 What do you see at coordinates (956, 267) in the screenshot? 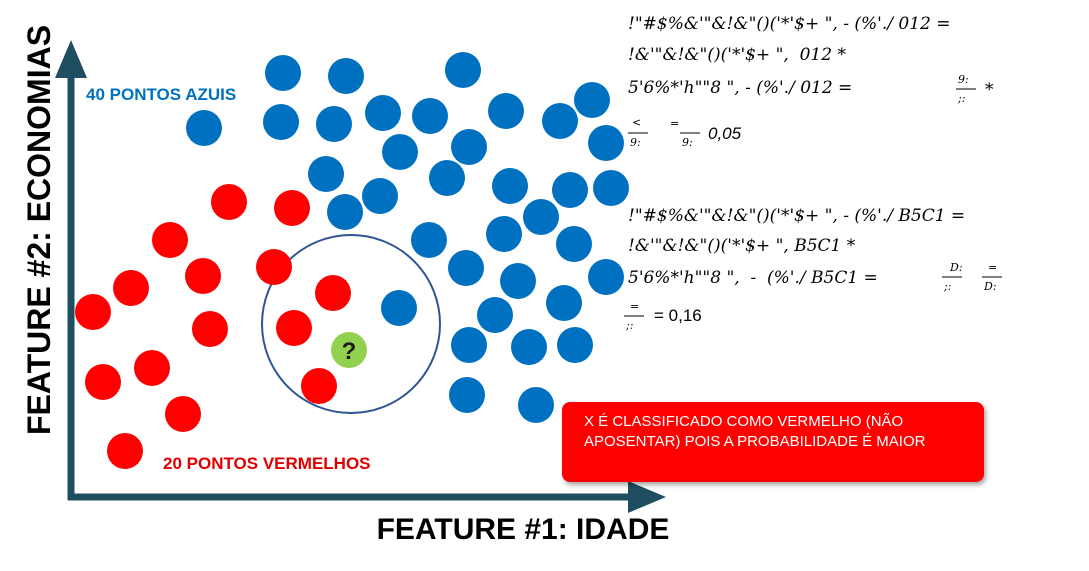
I see `red-formula-frac-num: D:` at bounding box center [956, 267].